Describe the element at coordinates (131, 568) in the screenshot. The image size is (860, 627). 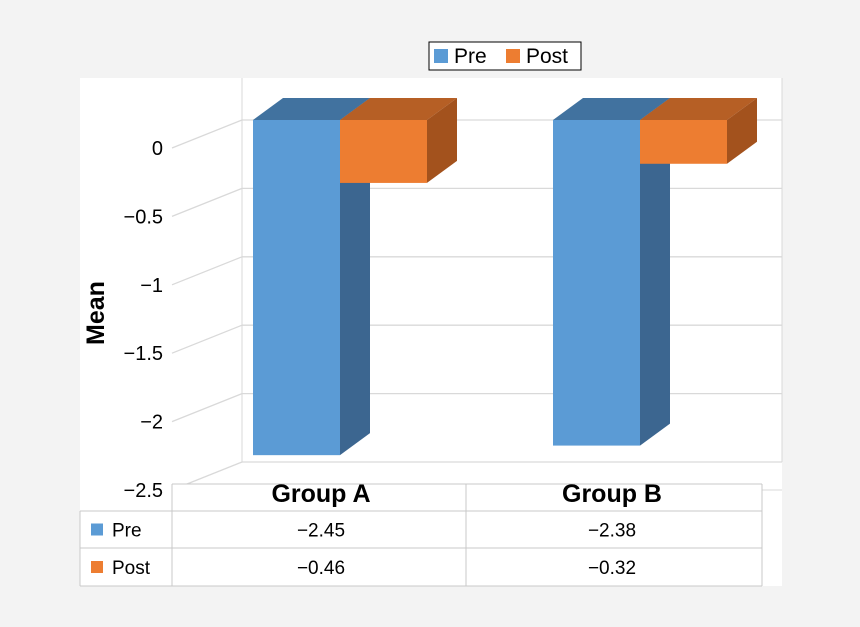
I see `table-row-label-post: Post` at that location.